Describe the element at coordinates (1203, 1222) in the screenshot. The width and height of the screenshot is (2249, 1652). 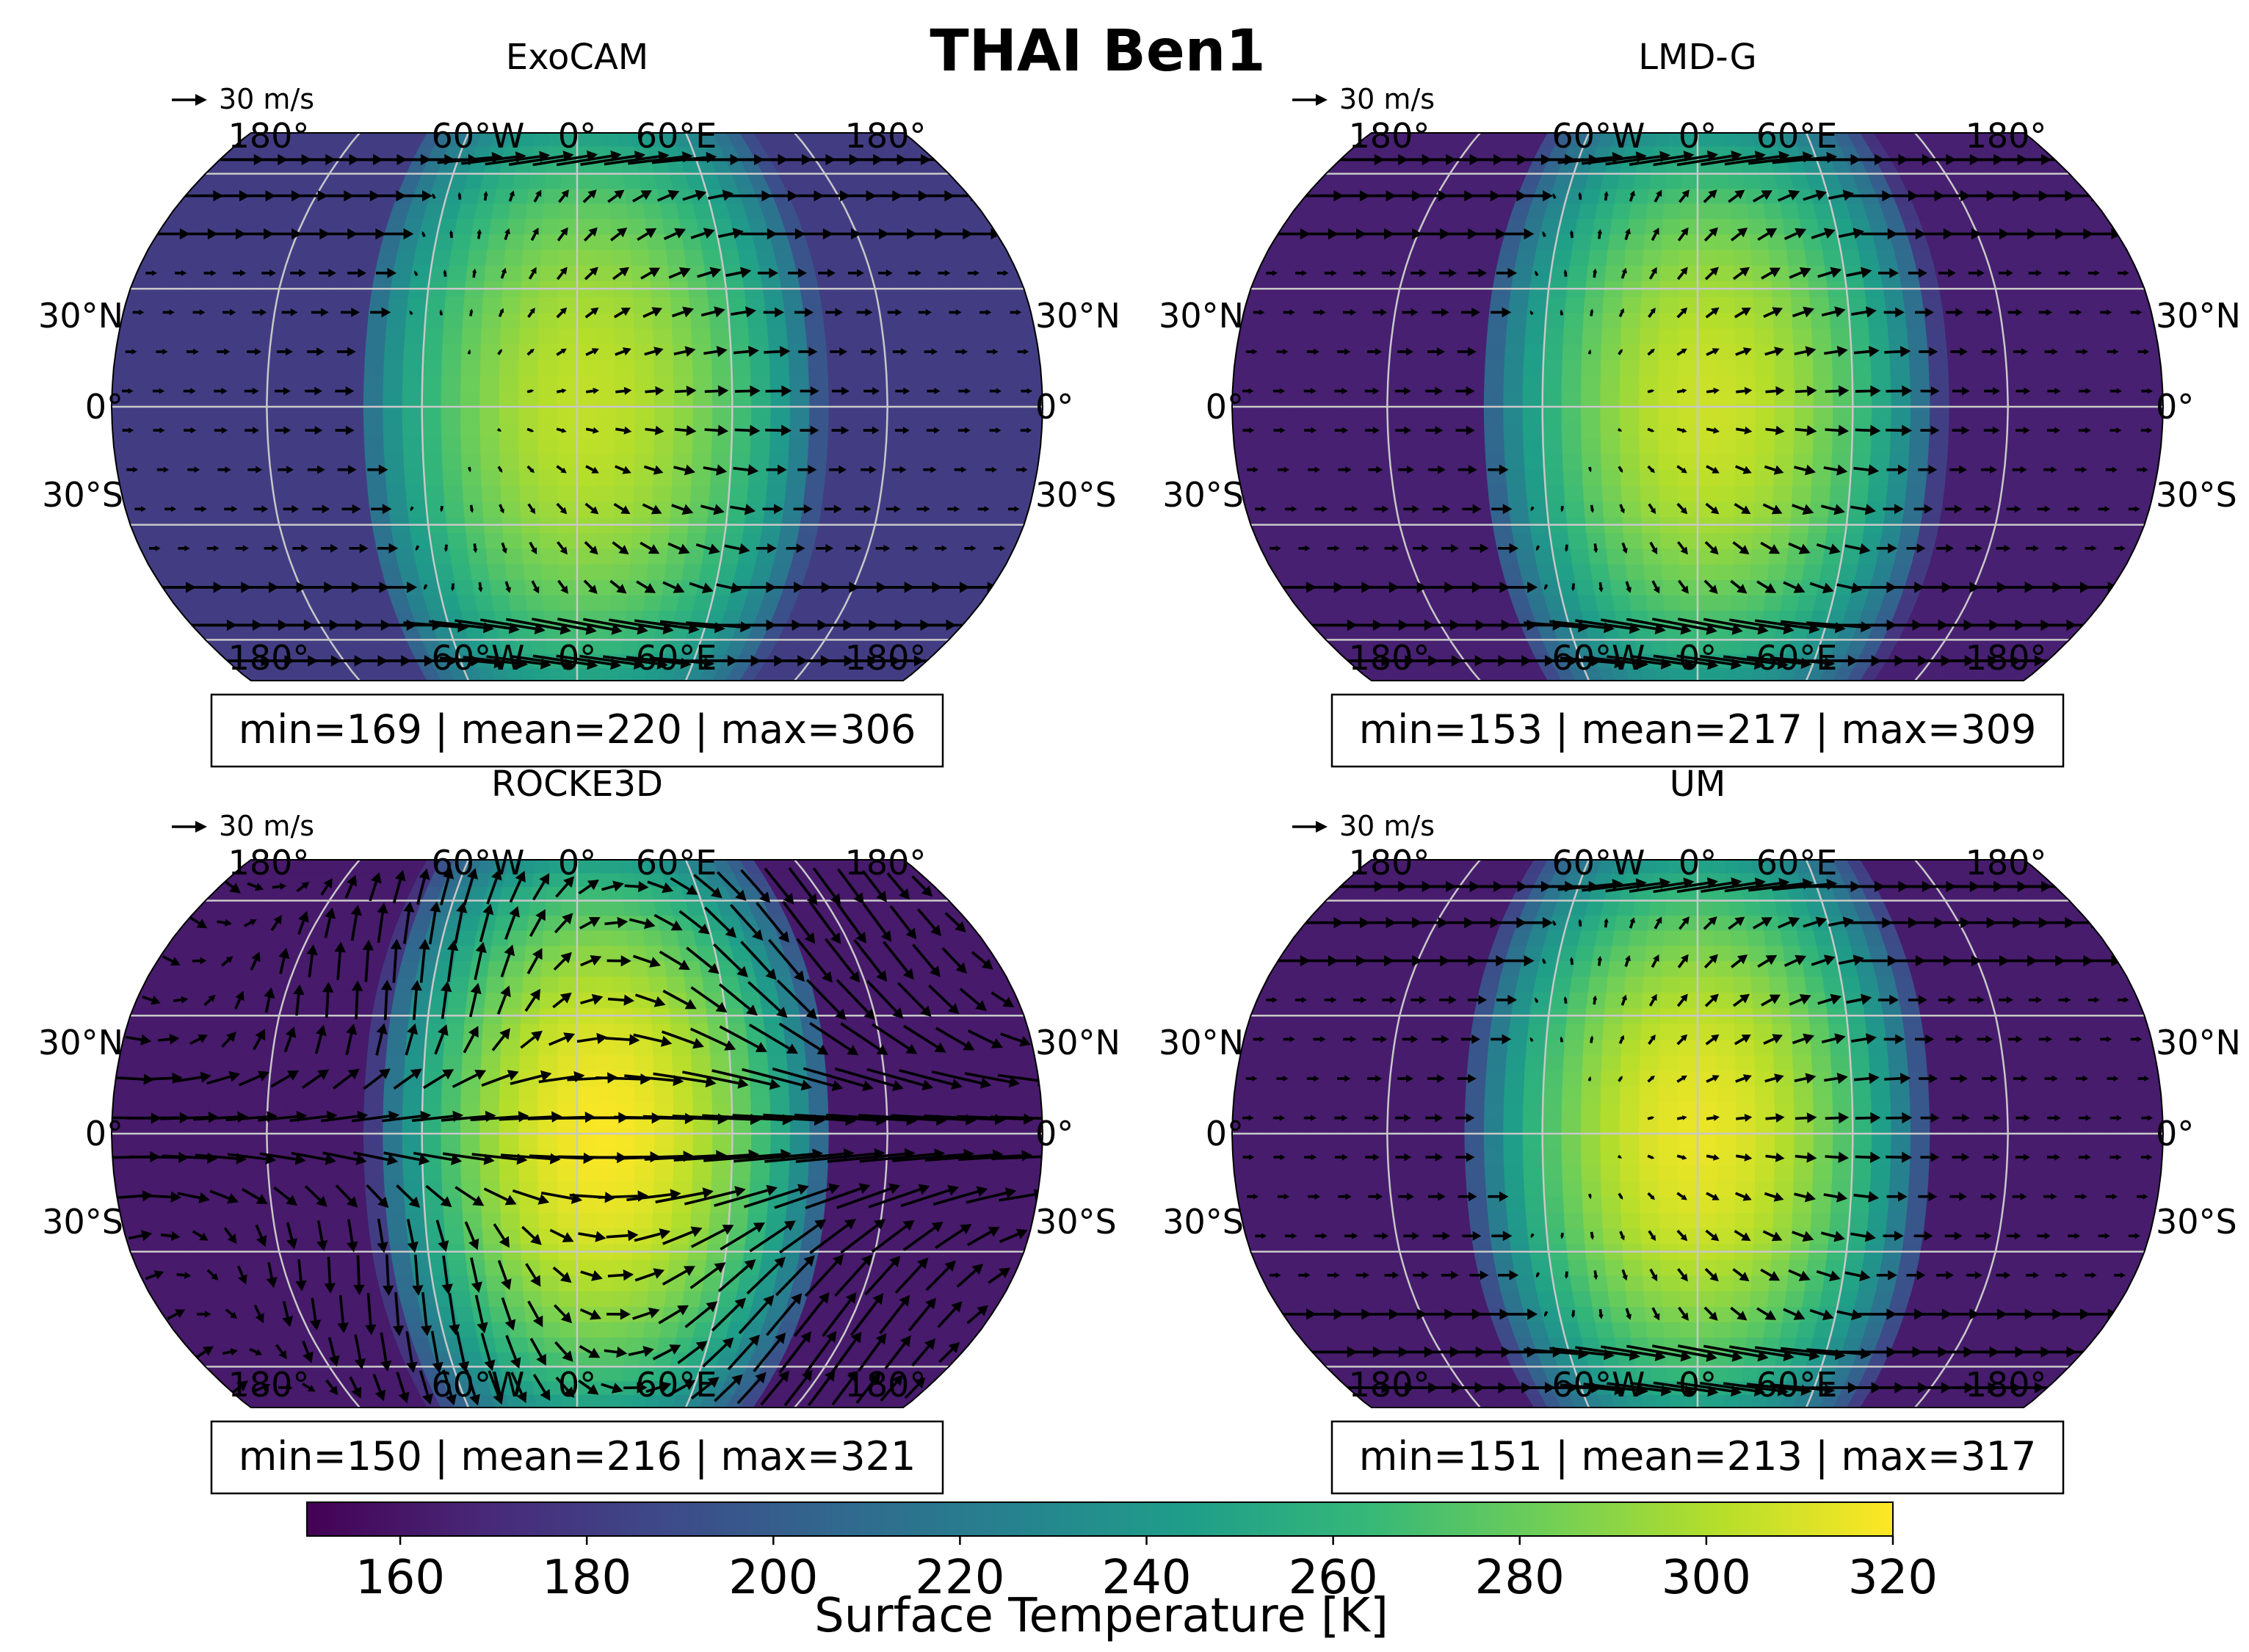
I see `lat-label-left: 30°S` at that location.